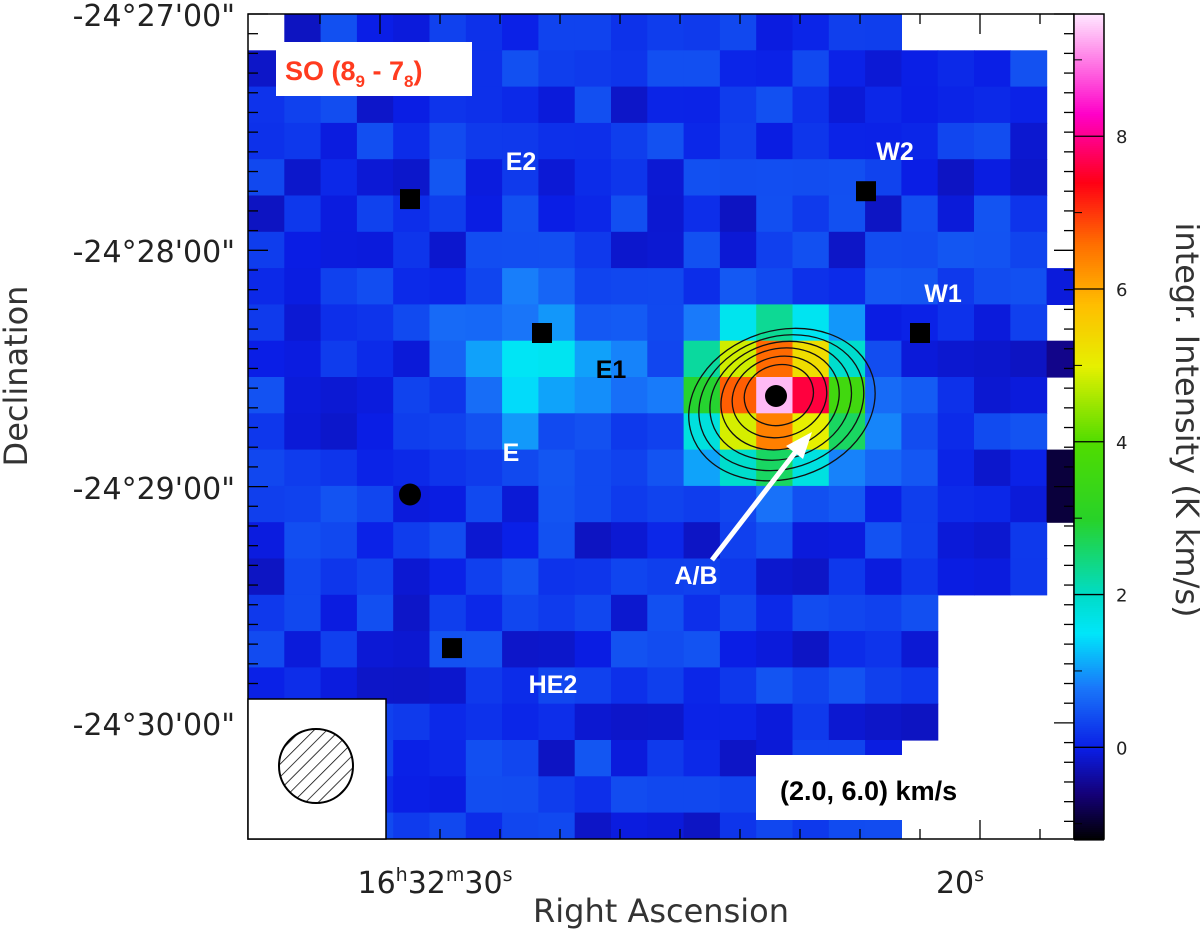 The width and height of the screenshot is (1200, 936). What do you see at coordinates (17, 376) in the screenshot?
I see `y-axis-label: Declination` at bounding box center [17, 376].